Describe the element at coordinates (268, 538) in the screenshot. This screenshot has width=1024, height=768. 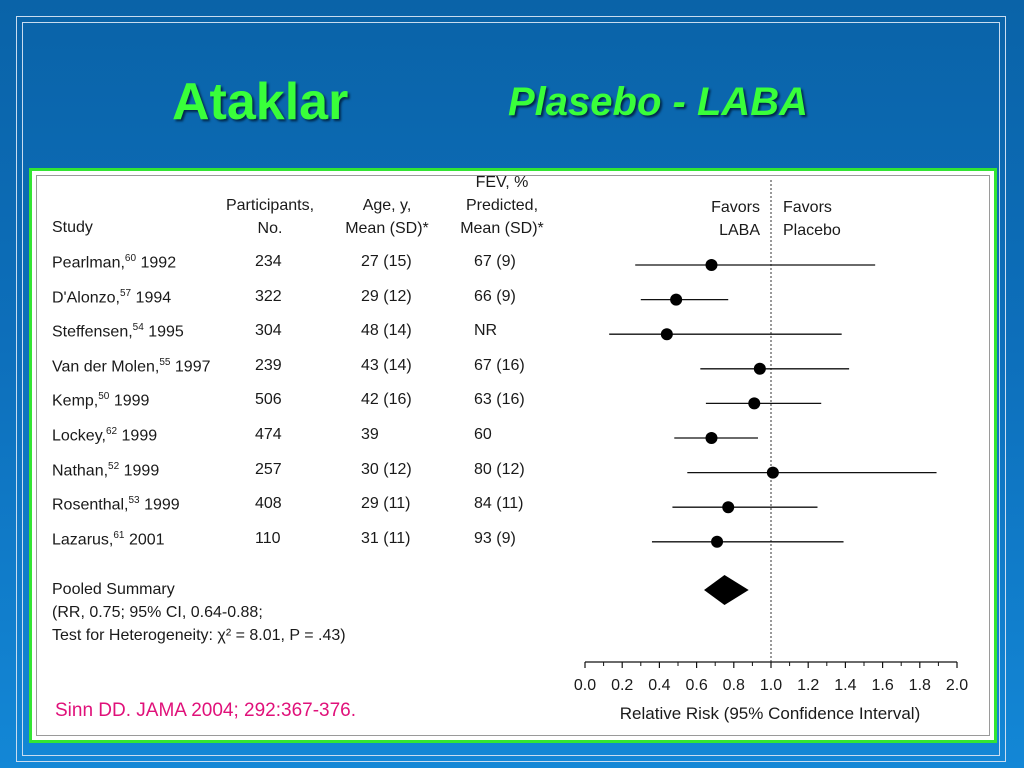
I see `cell-participants: 110` at that location.